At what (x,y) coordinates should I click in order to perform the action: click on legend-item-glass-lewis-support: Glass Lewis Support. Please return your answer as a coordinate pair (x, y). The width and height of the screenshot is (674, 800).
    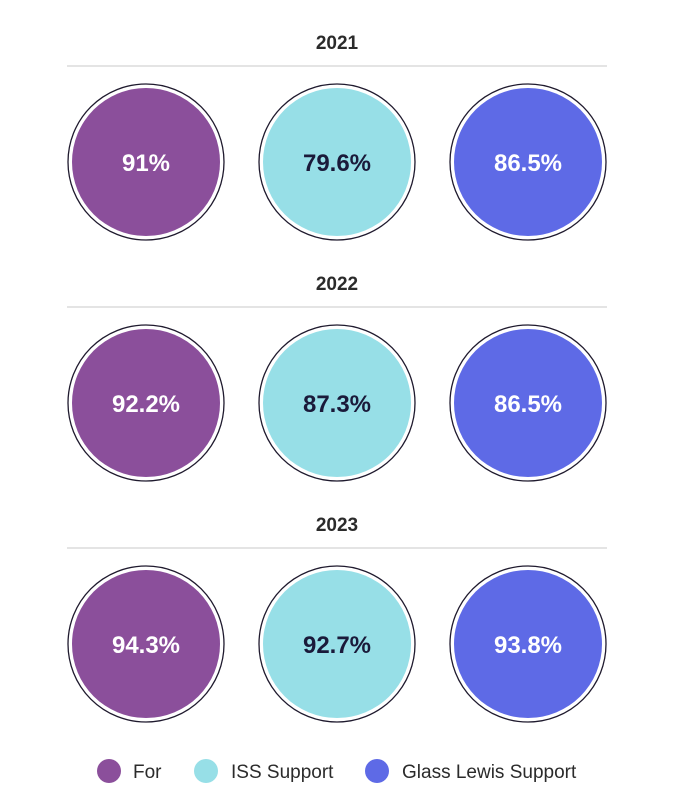
    Looking at the image, I should click on (471, 771).